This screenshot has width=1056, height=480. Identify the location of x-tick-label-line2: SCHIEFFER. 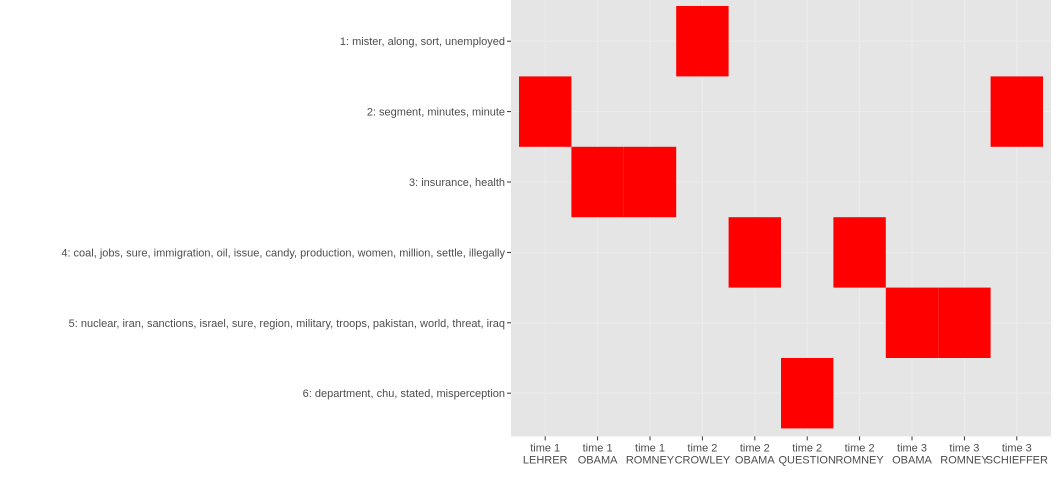
(1017, 460).